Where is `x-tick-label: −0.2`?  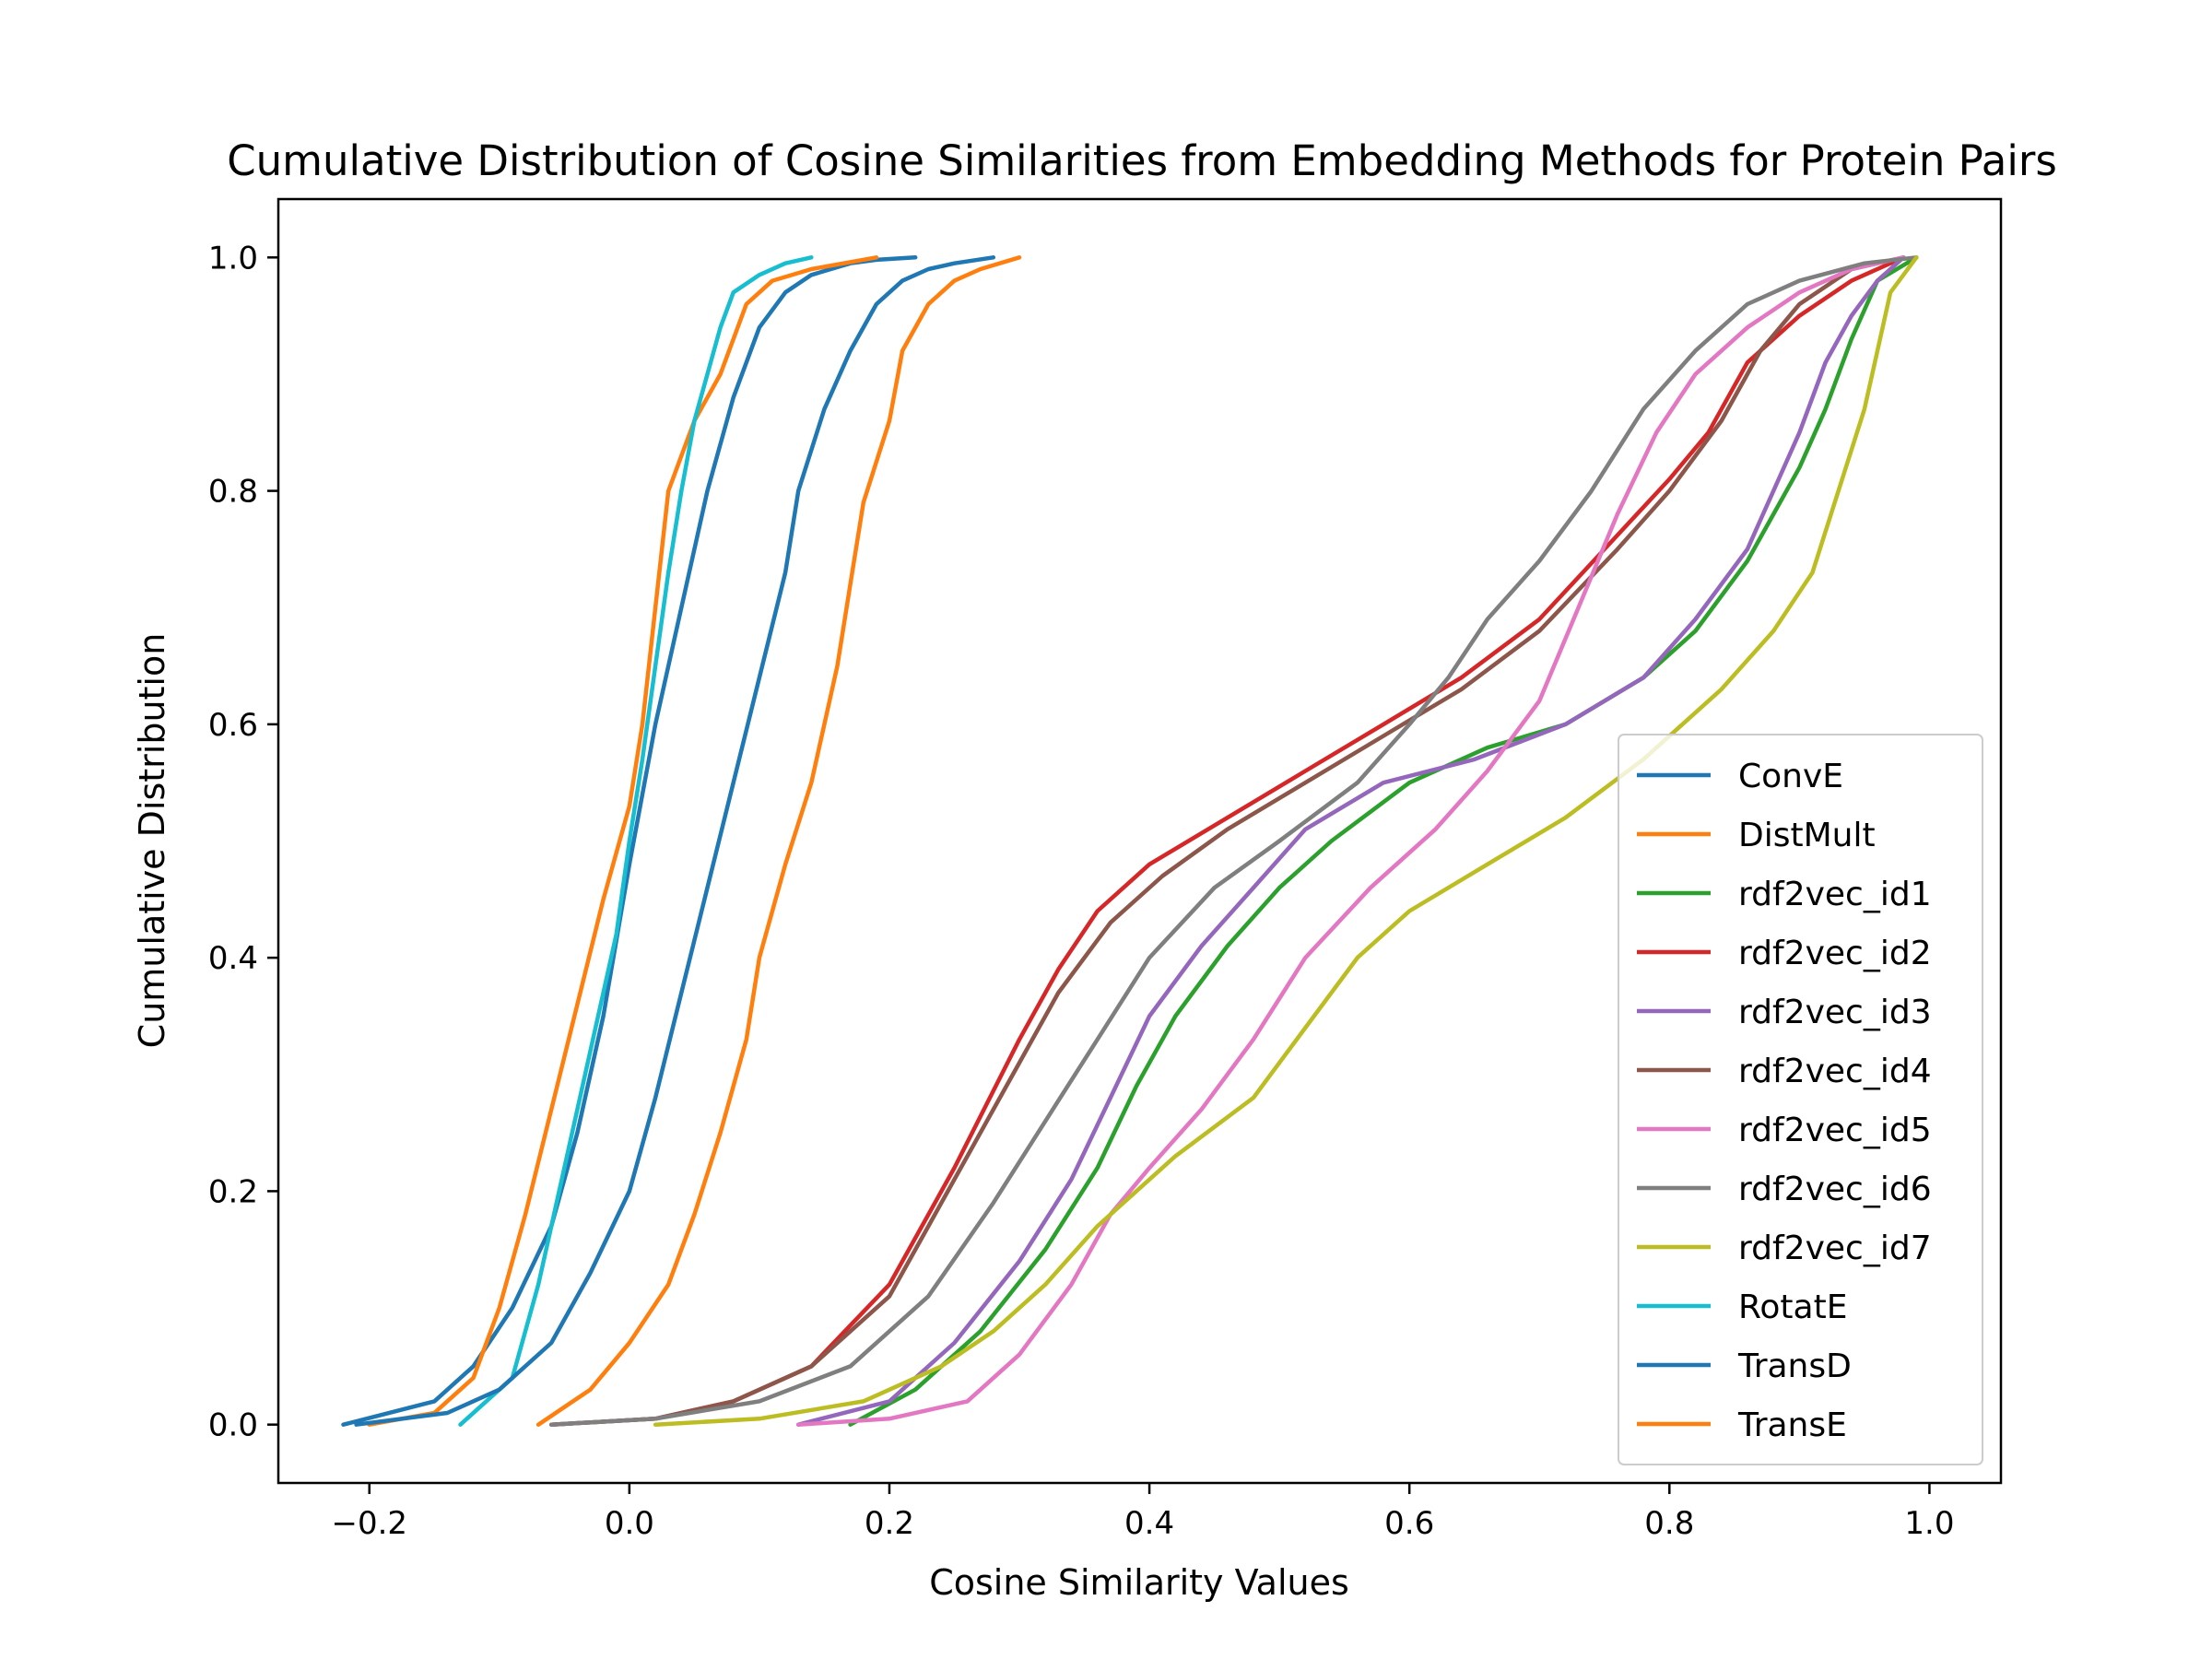 x-tick-label: −0.2 is located at coordinates (369, 1523).